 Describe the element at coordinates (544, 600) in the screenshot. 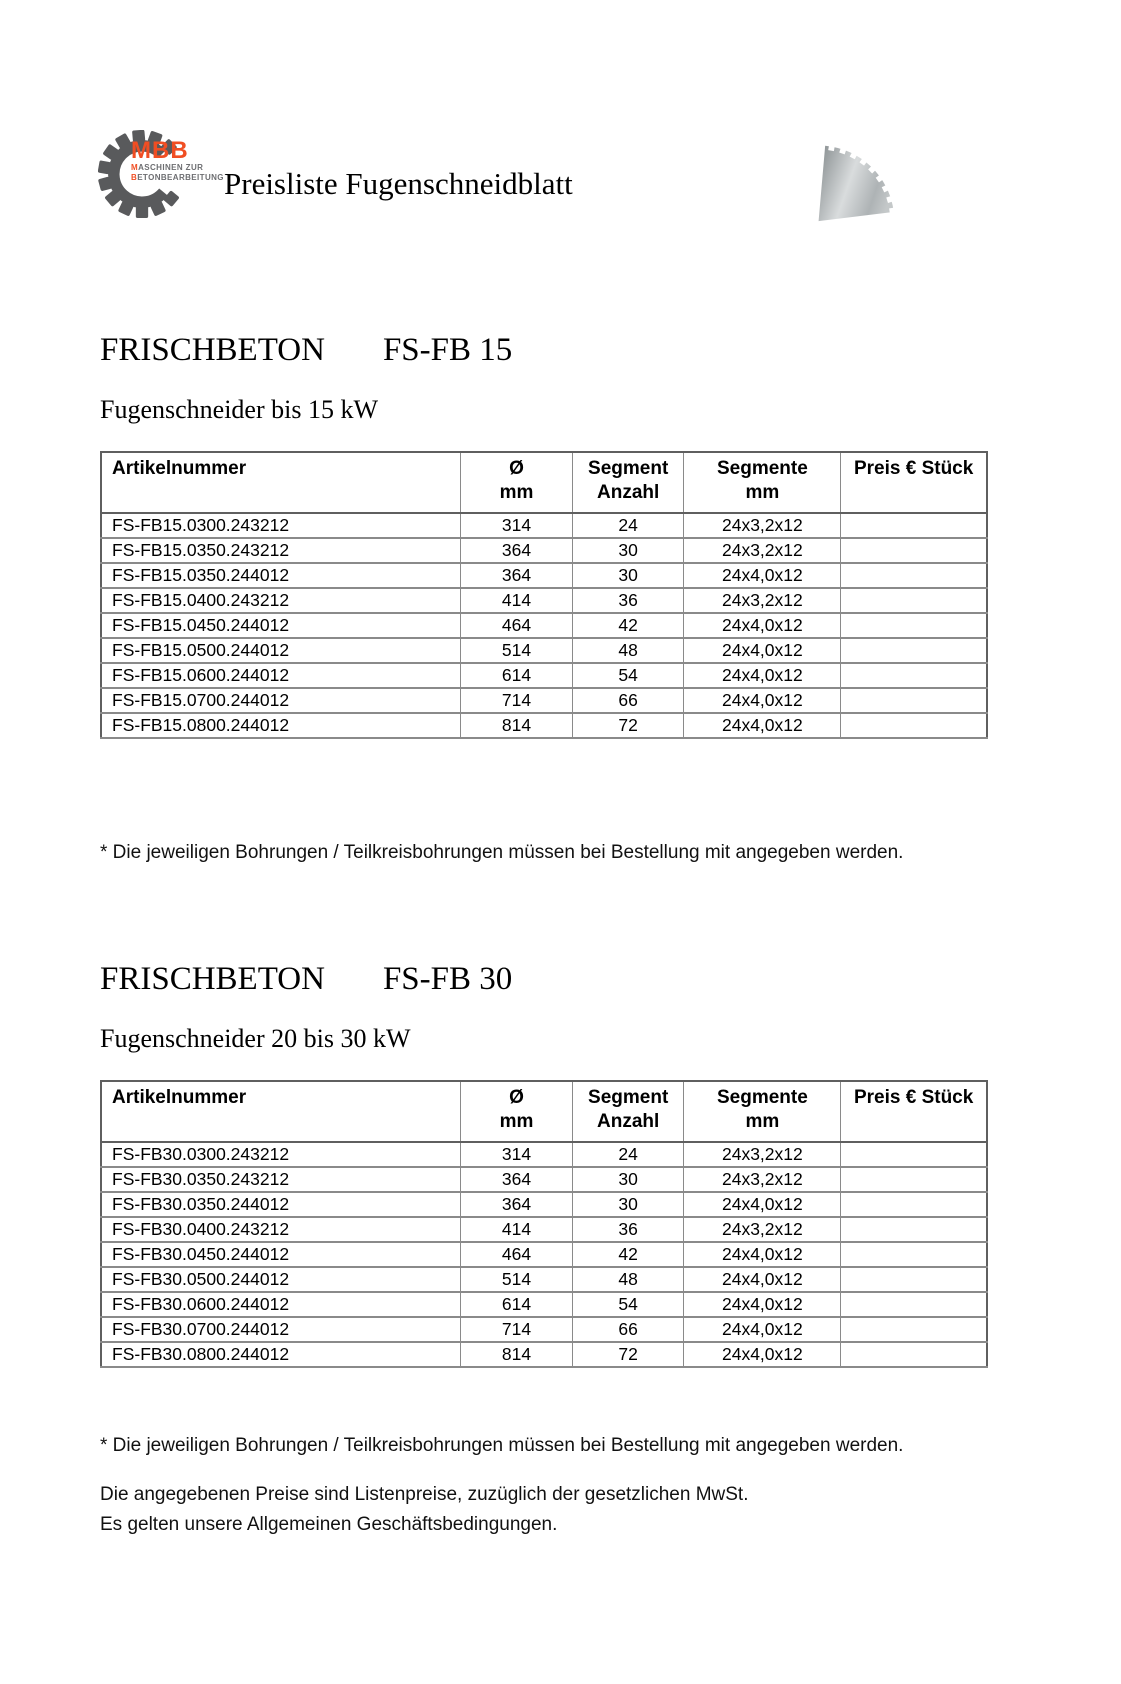

I see `table-row: FS-FB15.0400.243212 414 36 24x3,2x12` at that location.